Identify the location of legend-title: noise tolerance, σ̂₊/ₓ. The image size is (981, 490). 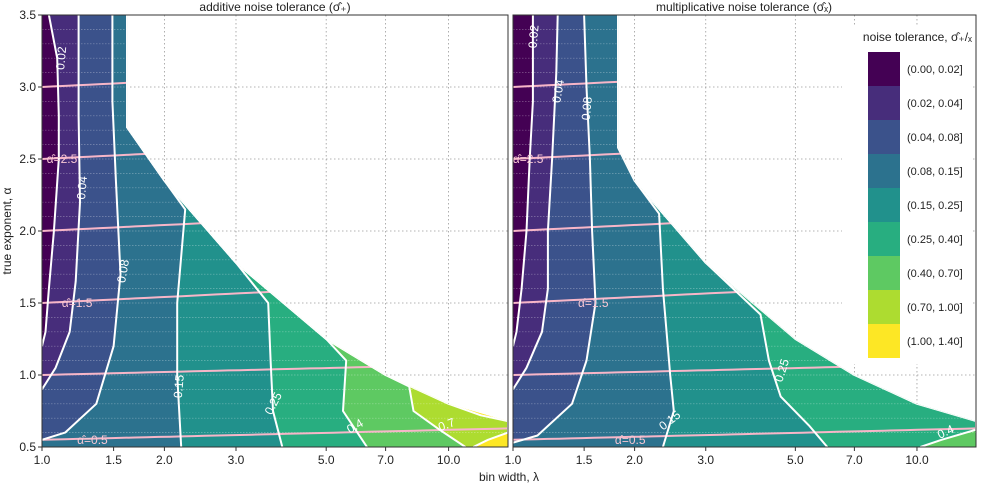
(917, 37).